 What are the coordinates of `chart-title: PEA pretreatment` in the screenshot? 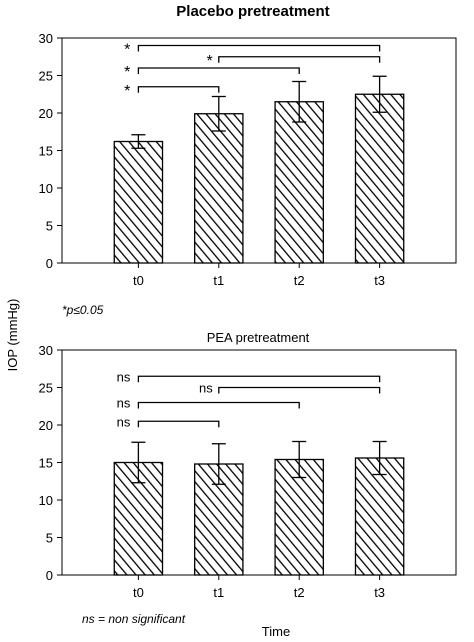 It's located at (258, 337).